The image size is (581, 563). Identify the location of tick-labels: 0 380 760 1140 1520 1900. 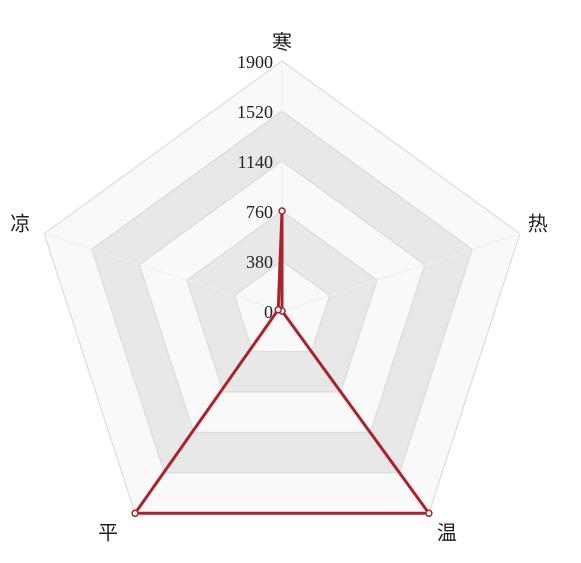
(255, 187).